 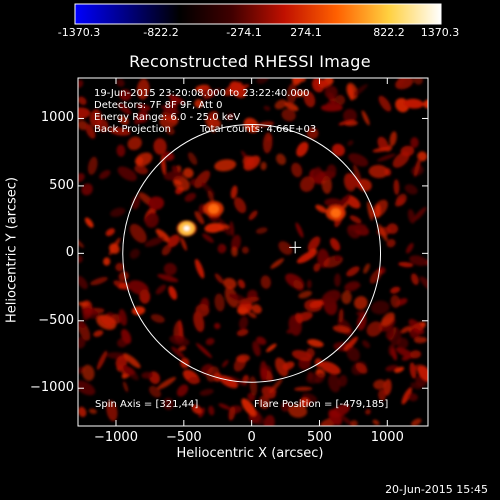 I want to click on colorbar-tick-label: 274.1, so click(x=306, y=32).